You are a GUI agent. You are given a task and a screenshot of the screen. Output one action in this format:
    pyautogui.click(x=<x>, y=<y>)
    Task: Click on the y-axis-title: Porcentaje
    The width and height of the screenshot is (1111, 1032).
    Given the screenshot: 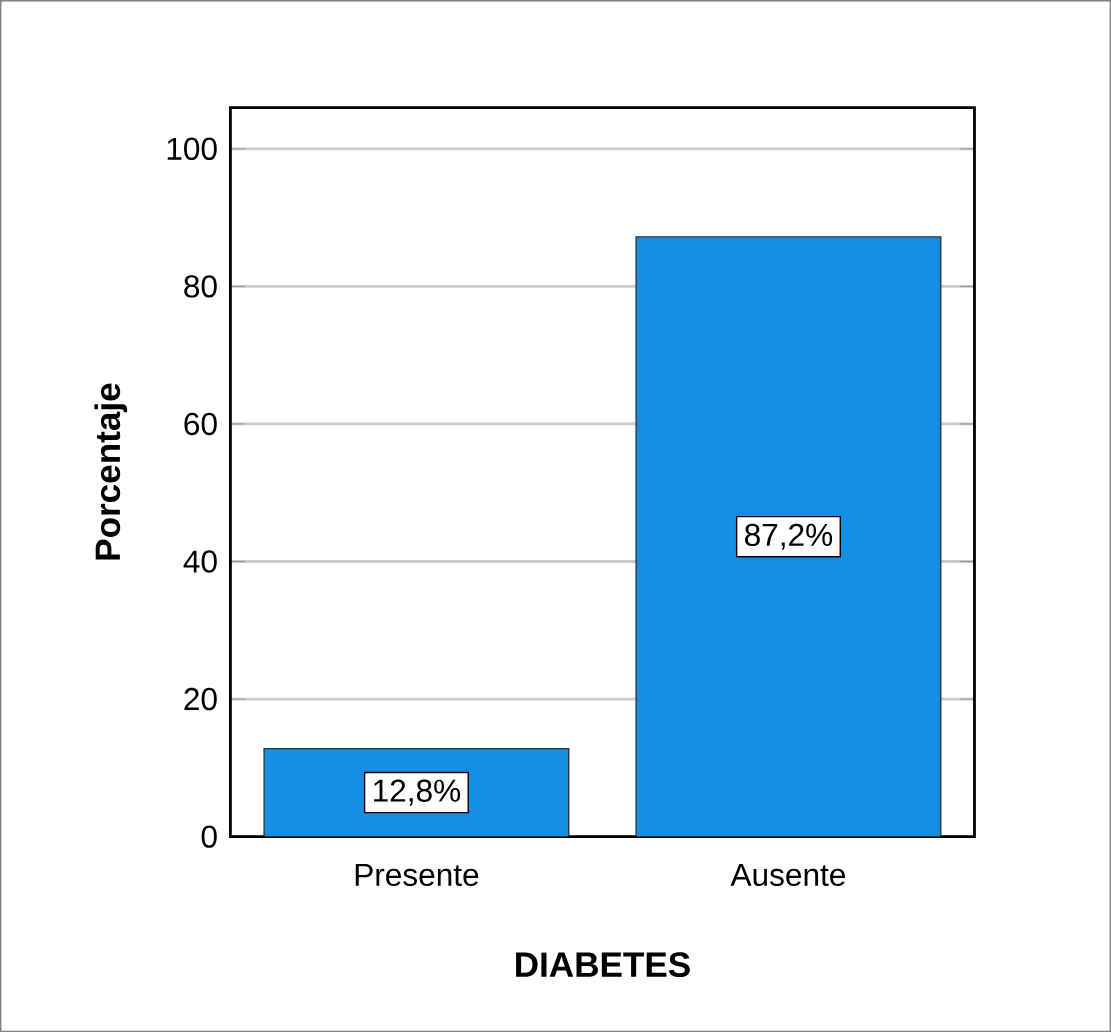 What is the action you would take?
    pyautogui.click(x=111, y=471)
    